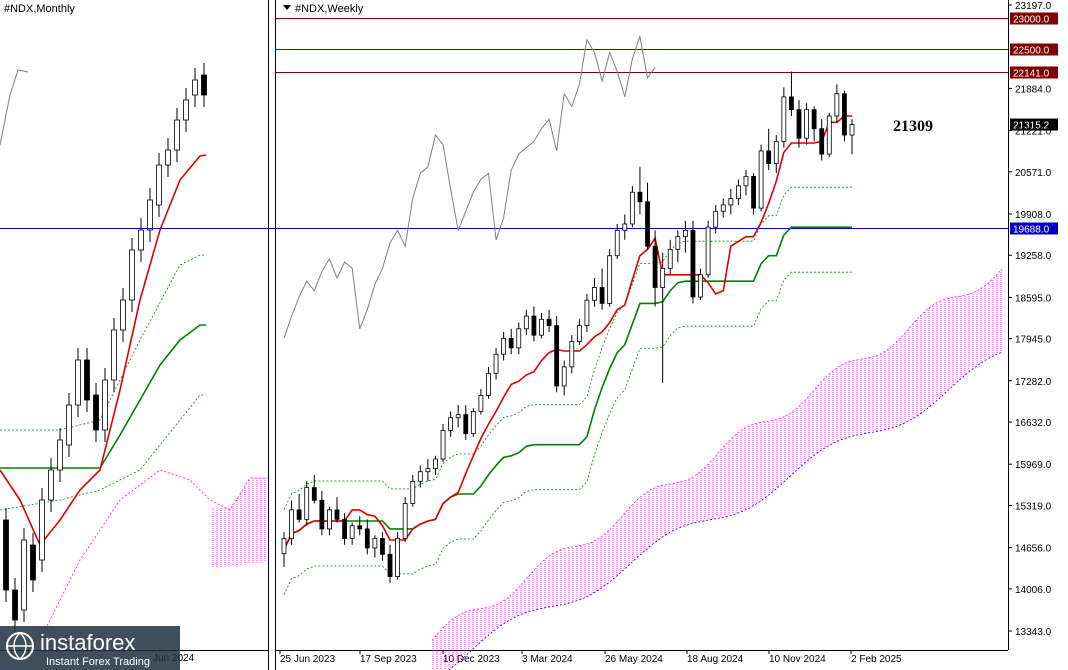  What do you see at coordinates (1033, 173) in the screenshot?
I see `y-tick-label: 20571.0` at bounding box center [1033, 173].